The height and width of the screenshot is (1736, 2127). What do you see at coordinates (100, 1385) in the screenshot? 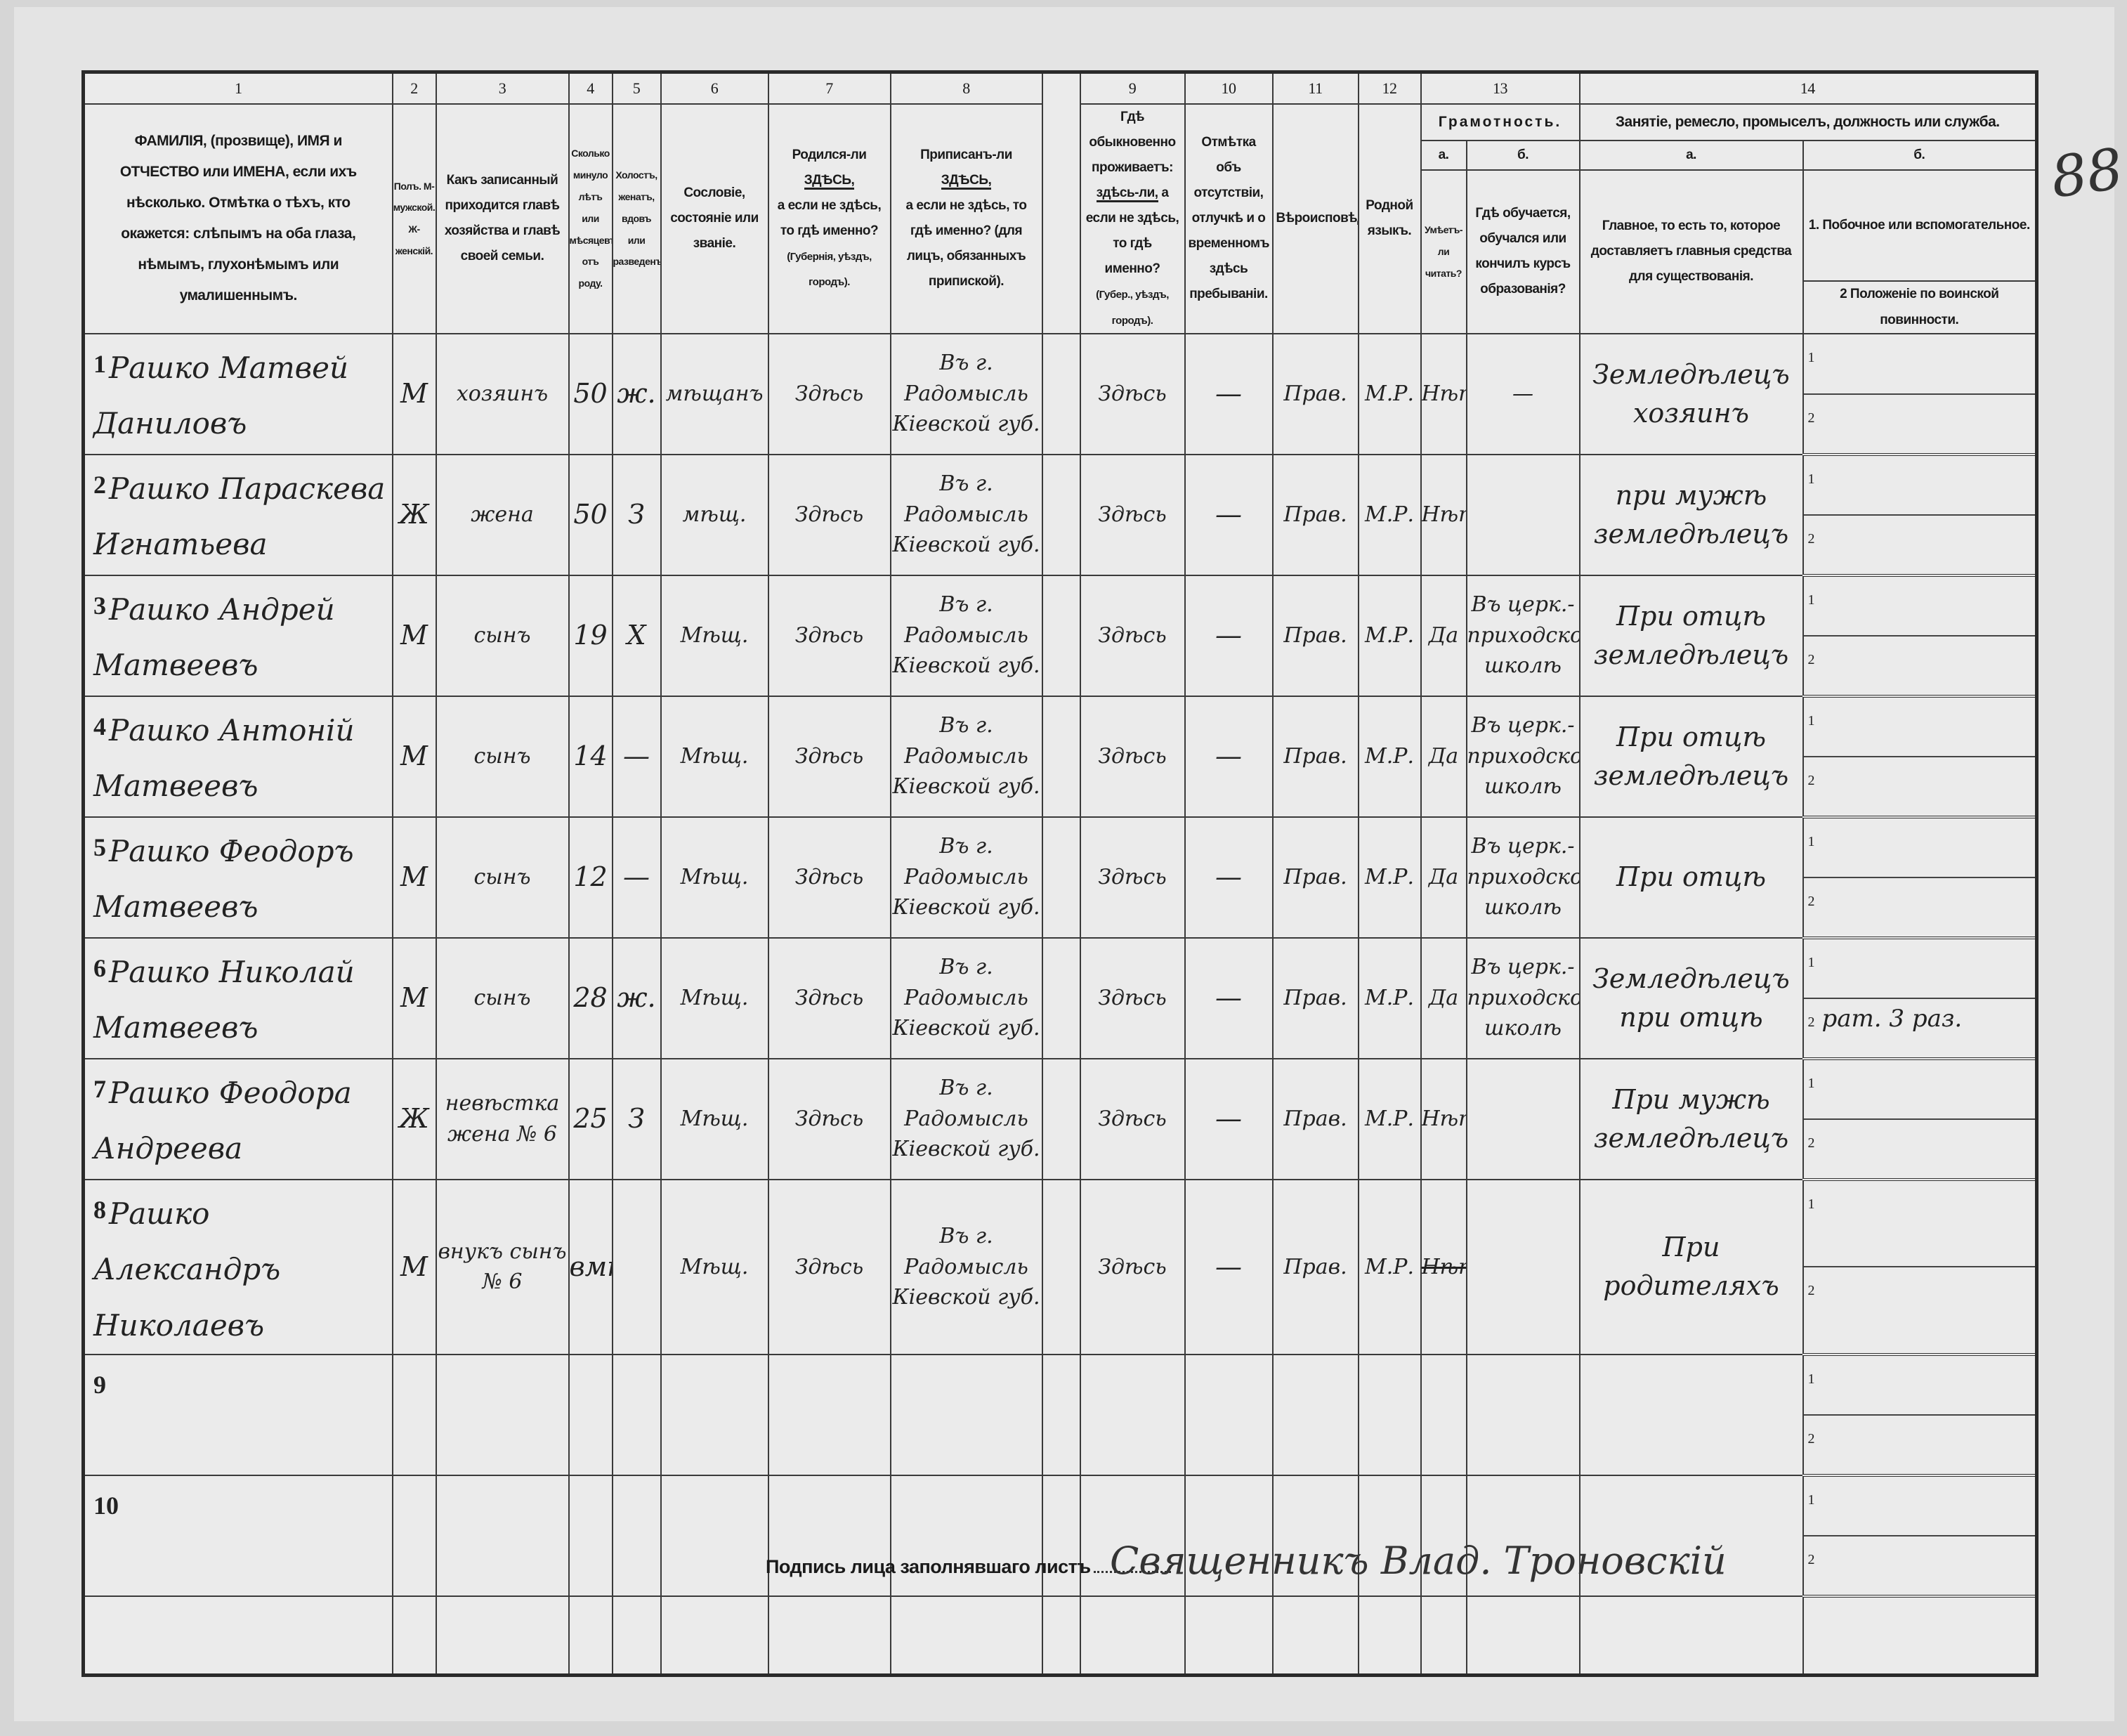
I see `row-number: 9` at bounding box center [100, 1385].